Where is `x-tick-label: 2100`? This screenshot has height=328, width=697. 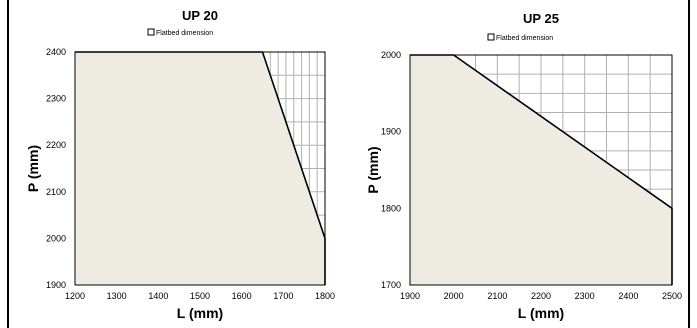 x-tick-label: 2100 is located at coordinates (497, 296).